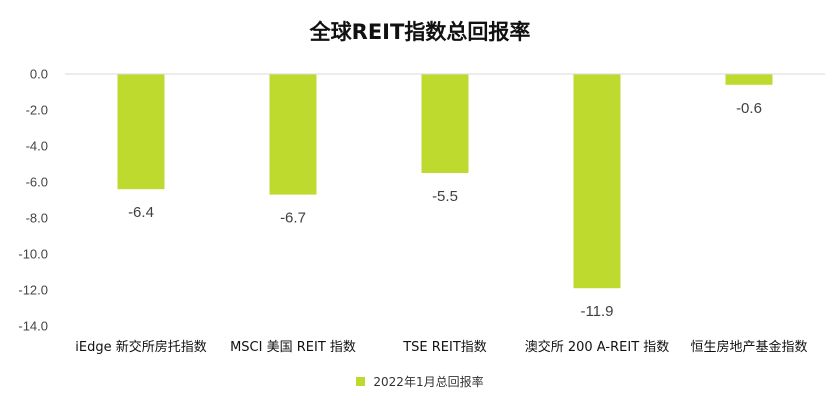  Describe the element at coordinates (37, 146) in the screenshot. I see `y-tick-label: -4.0` at that location.